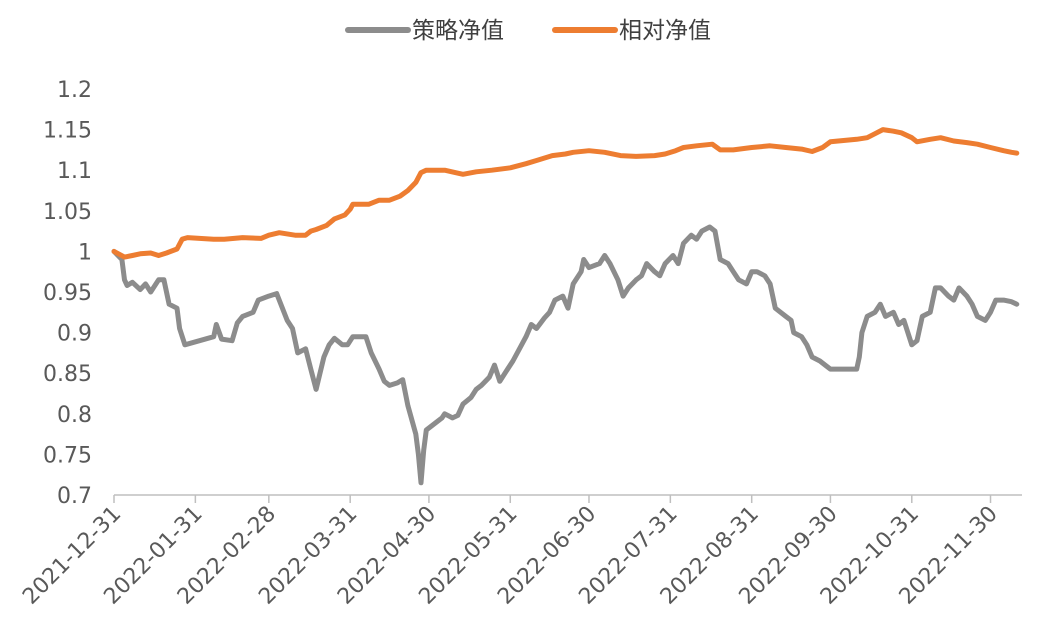 Image resolution: width=1041 pixels, height=627 pixels. What do you see at coordinates (67, 374) in the screenshot?
I see `y-tick-label: 0.85` at bounding box center [67, 374].